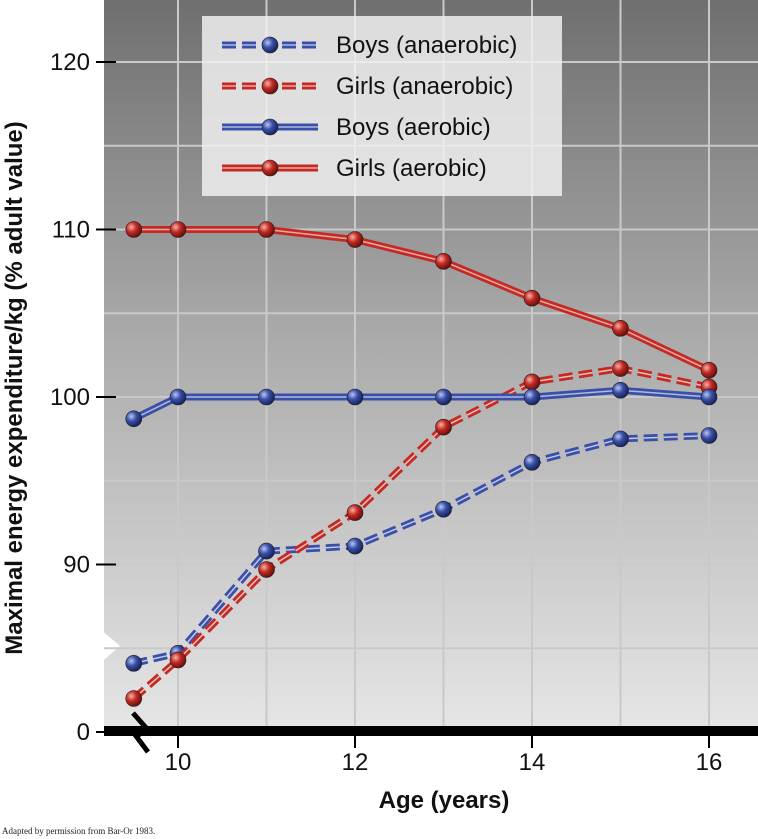 The height and width of the screenshot is (839, 758). I want to click on y-tick-label: 100, so click(70, 397).